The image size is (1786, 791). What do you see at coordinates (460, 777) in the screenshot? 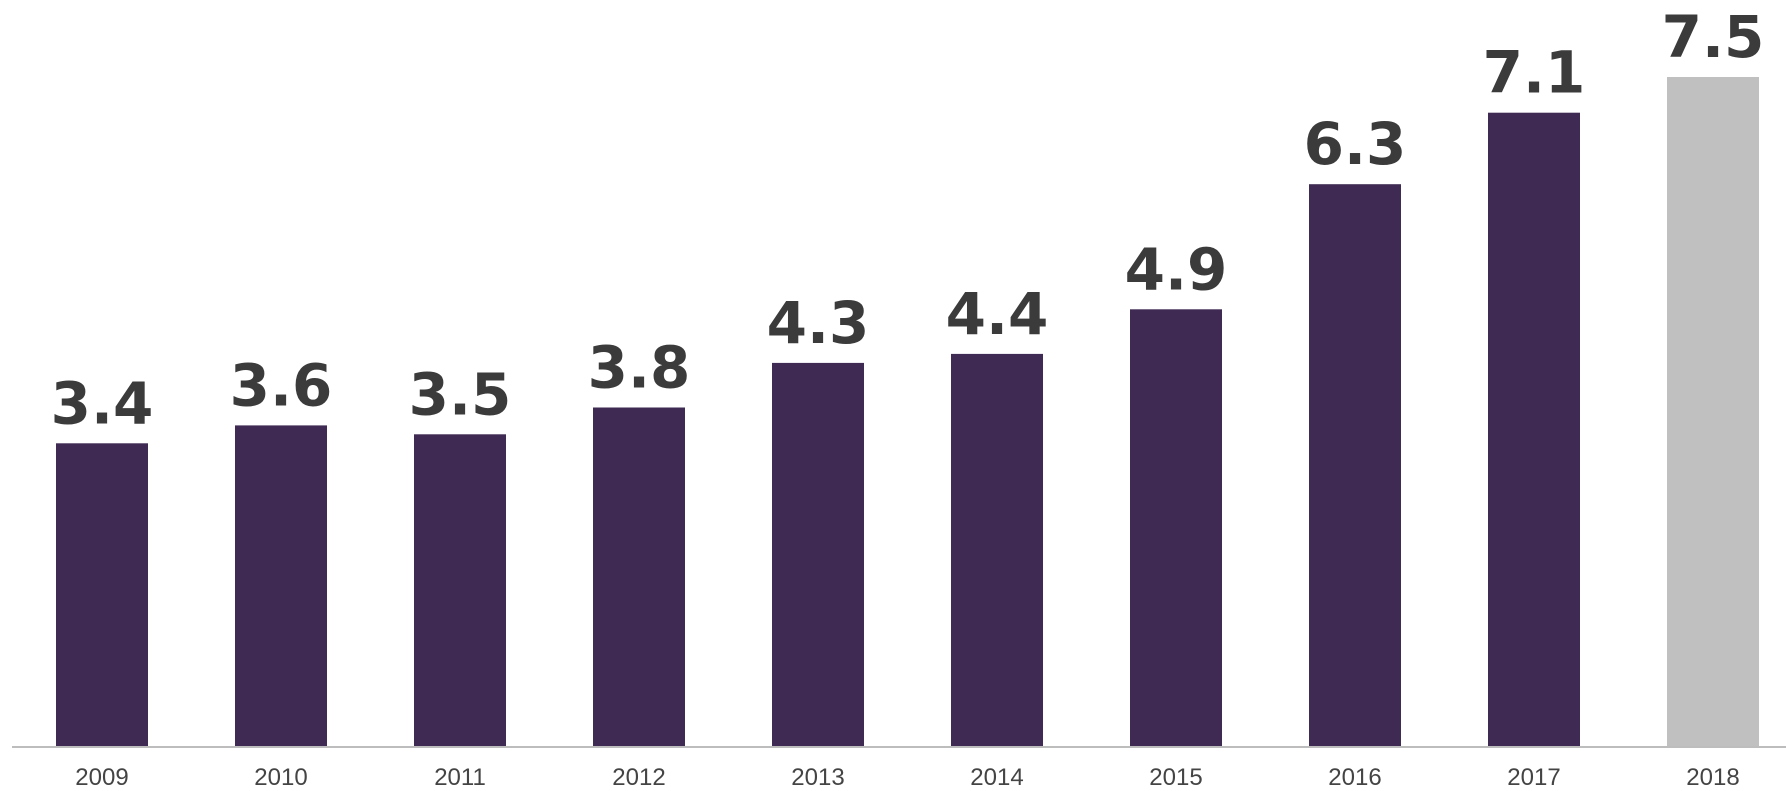
I see `x-tick-label-2011: 2011` at bounding box center [460, 777].